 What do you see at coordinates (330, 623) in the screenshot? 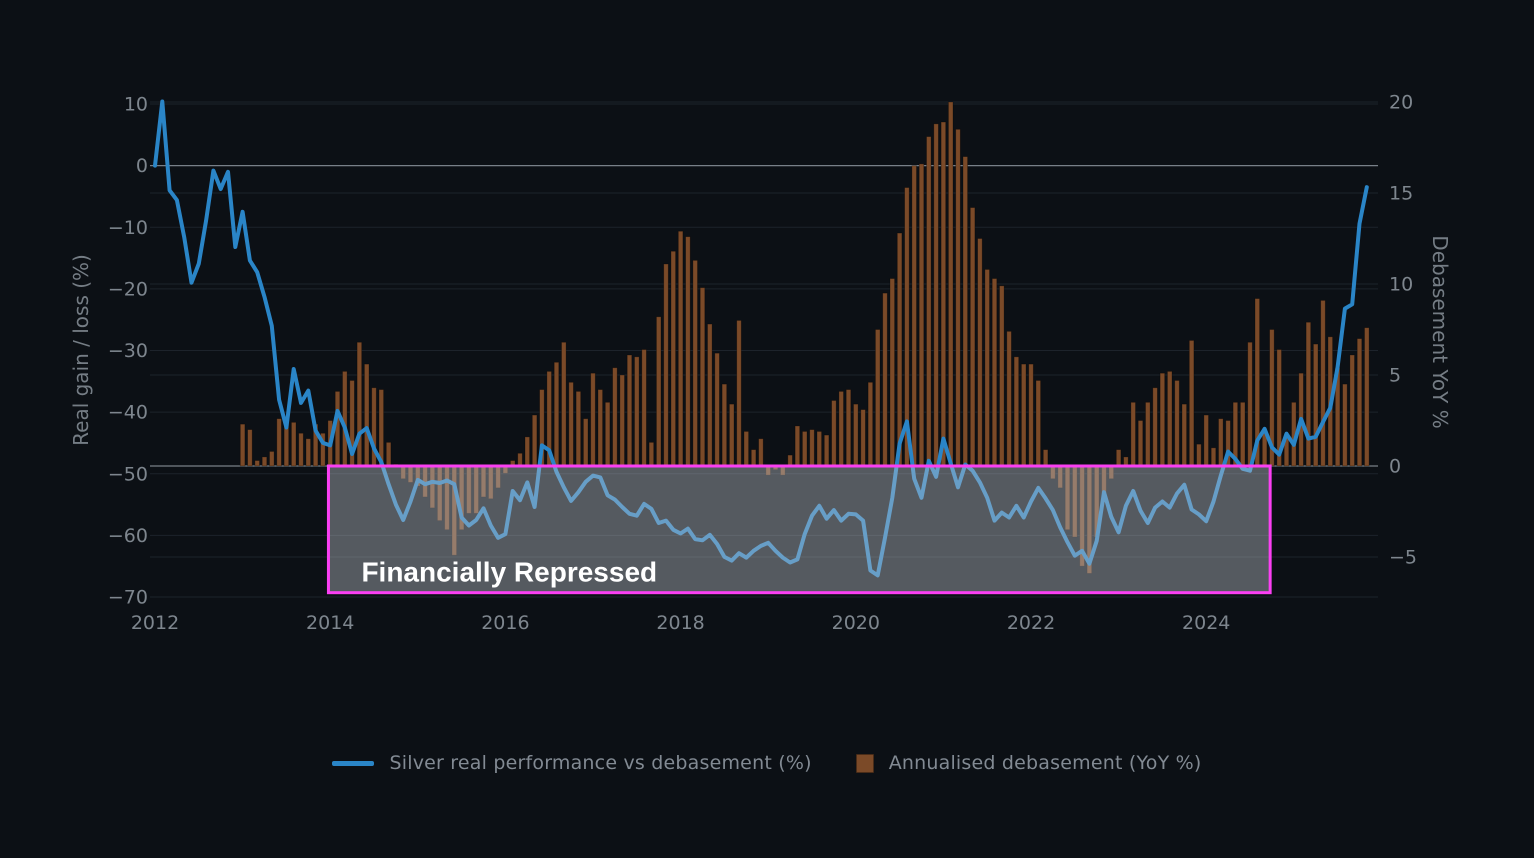
I see `x-tick-label: 2014` at bounding box center [330, 623].